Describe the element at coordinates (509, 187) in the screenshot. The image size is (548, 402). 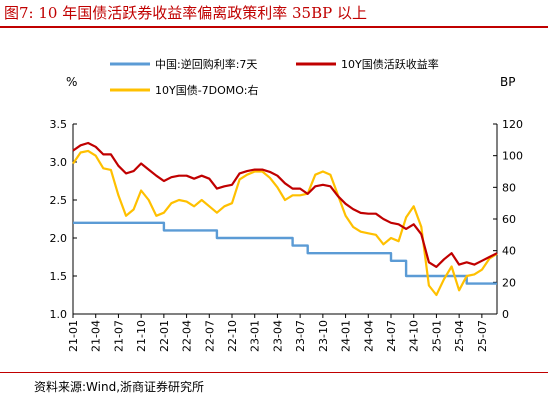
I see `right-tick-label: 80` at that location.